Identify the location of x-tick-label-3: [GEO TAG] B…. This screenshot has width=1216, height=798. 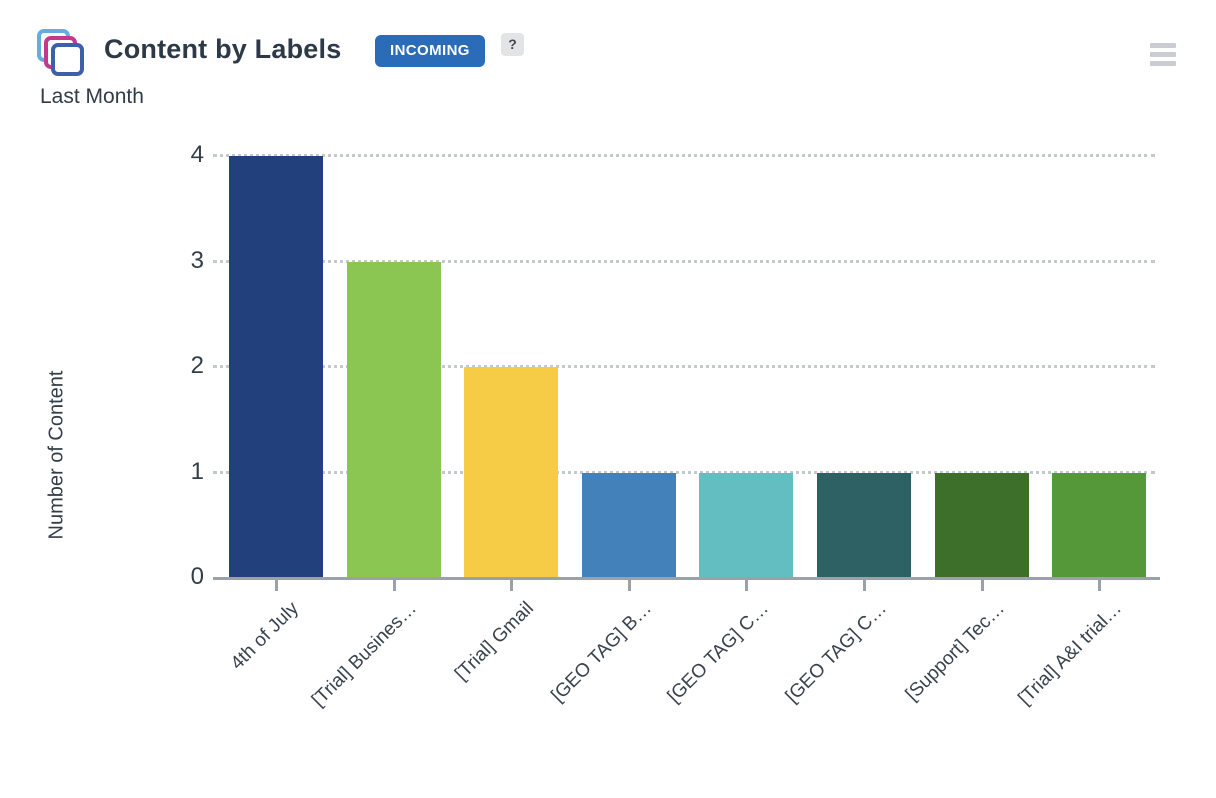
(601, 652).